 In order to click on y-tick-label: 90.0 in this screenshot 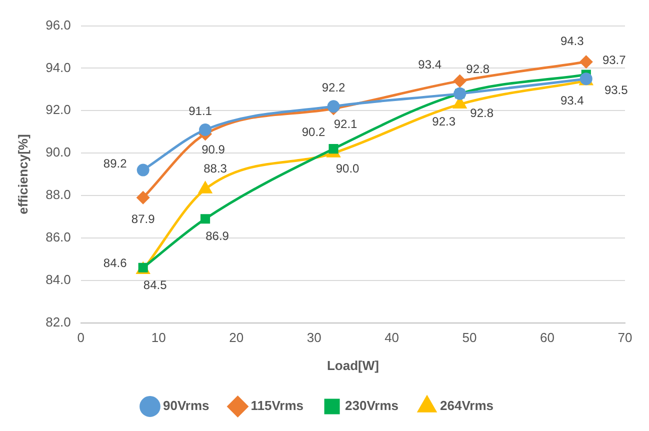, I will do `click(58, 152)`.